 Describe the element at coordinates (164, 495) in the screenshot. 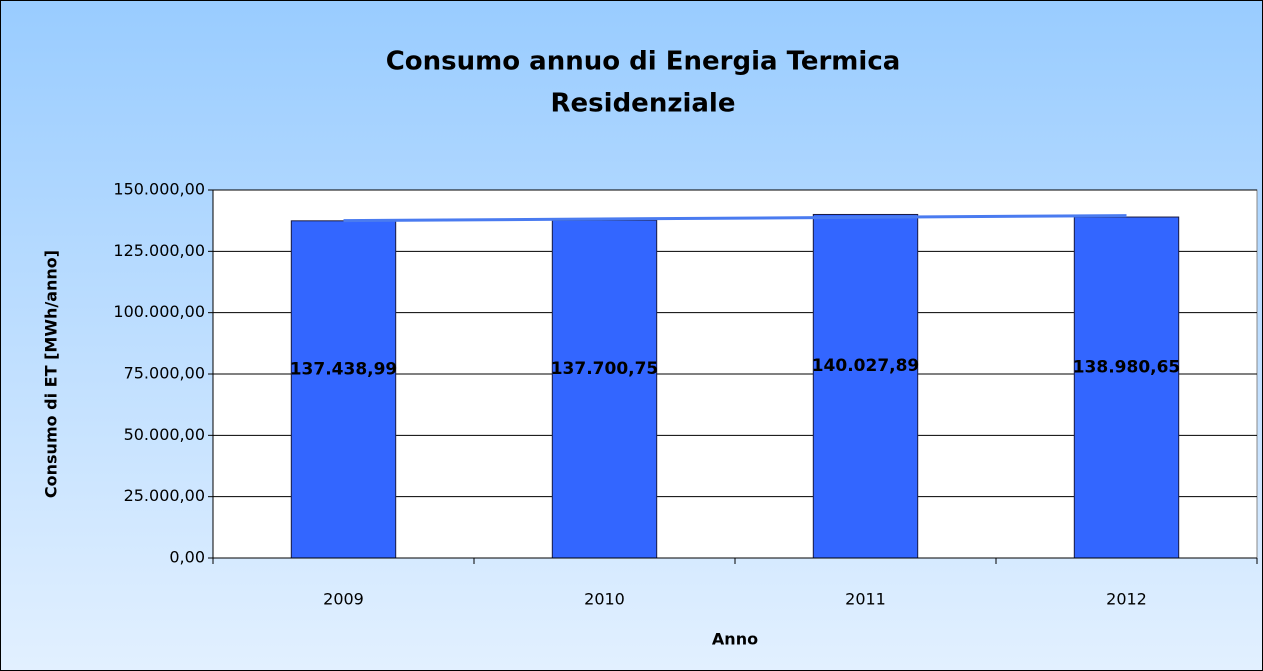

I see `y-tick-label: 25.000,00` at that location.